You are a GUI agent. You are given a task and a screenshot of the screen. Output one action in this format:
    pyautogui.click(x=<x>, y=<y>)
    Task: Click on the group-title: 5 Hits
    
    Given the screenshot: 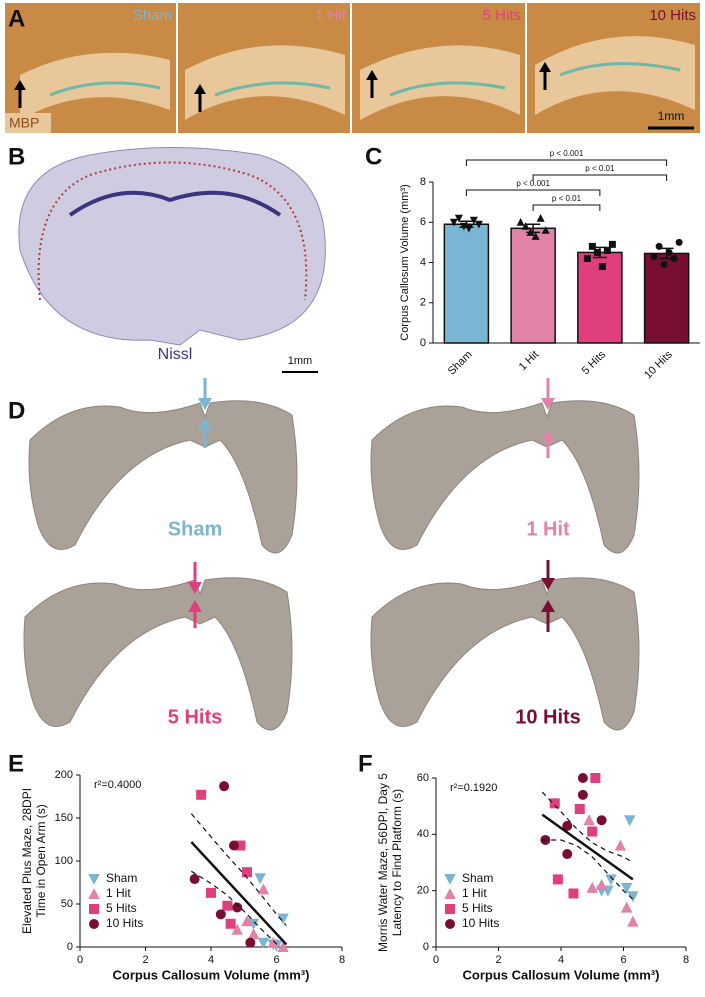 What is the action you would take?
    pyautogui.click(x=195, y=717)
    